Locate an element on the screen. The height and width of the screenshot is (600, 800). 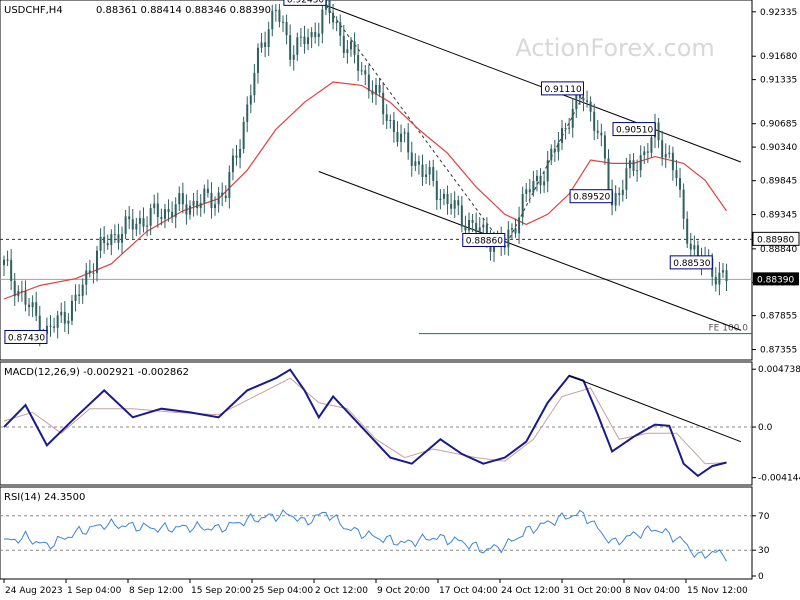
y-tick-label: 0.87855 is located at coordinates (778, 317).